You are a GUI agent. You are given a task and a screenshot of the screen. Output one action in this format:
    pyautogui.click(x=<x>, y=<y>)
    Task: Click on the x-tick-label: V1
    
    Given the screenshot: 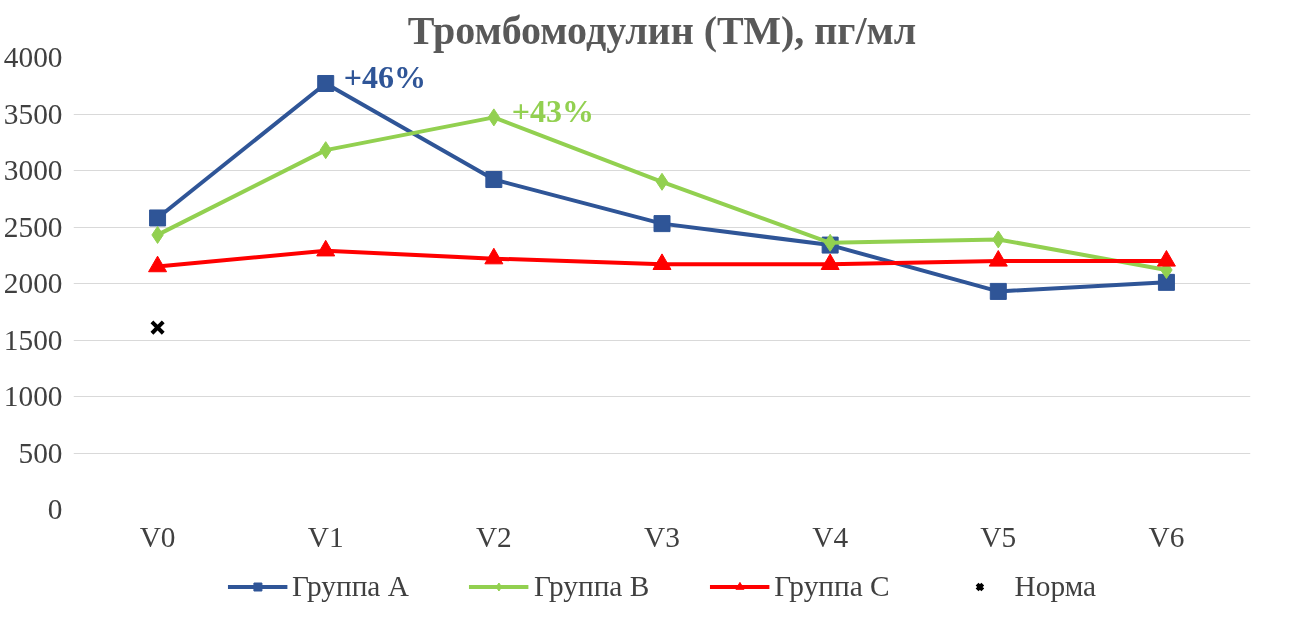 What is the action you would take?
    pyautogui.click(x=325, y=536)
    